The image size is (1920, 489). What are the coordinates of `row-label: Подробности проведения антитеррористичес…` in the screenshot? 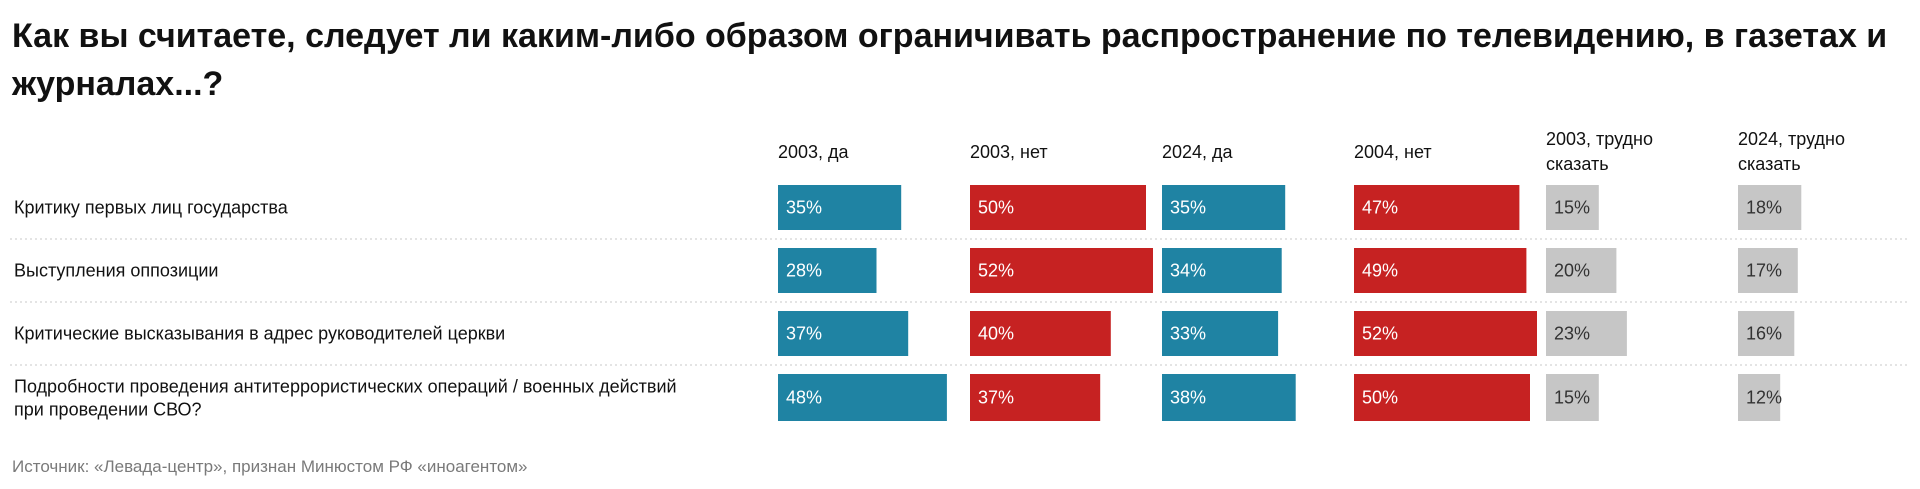 It's located at (345, 387).